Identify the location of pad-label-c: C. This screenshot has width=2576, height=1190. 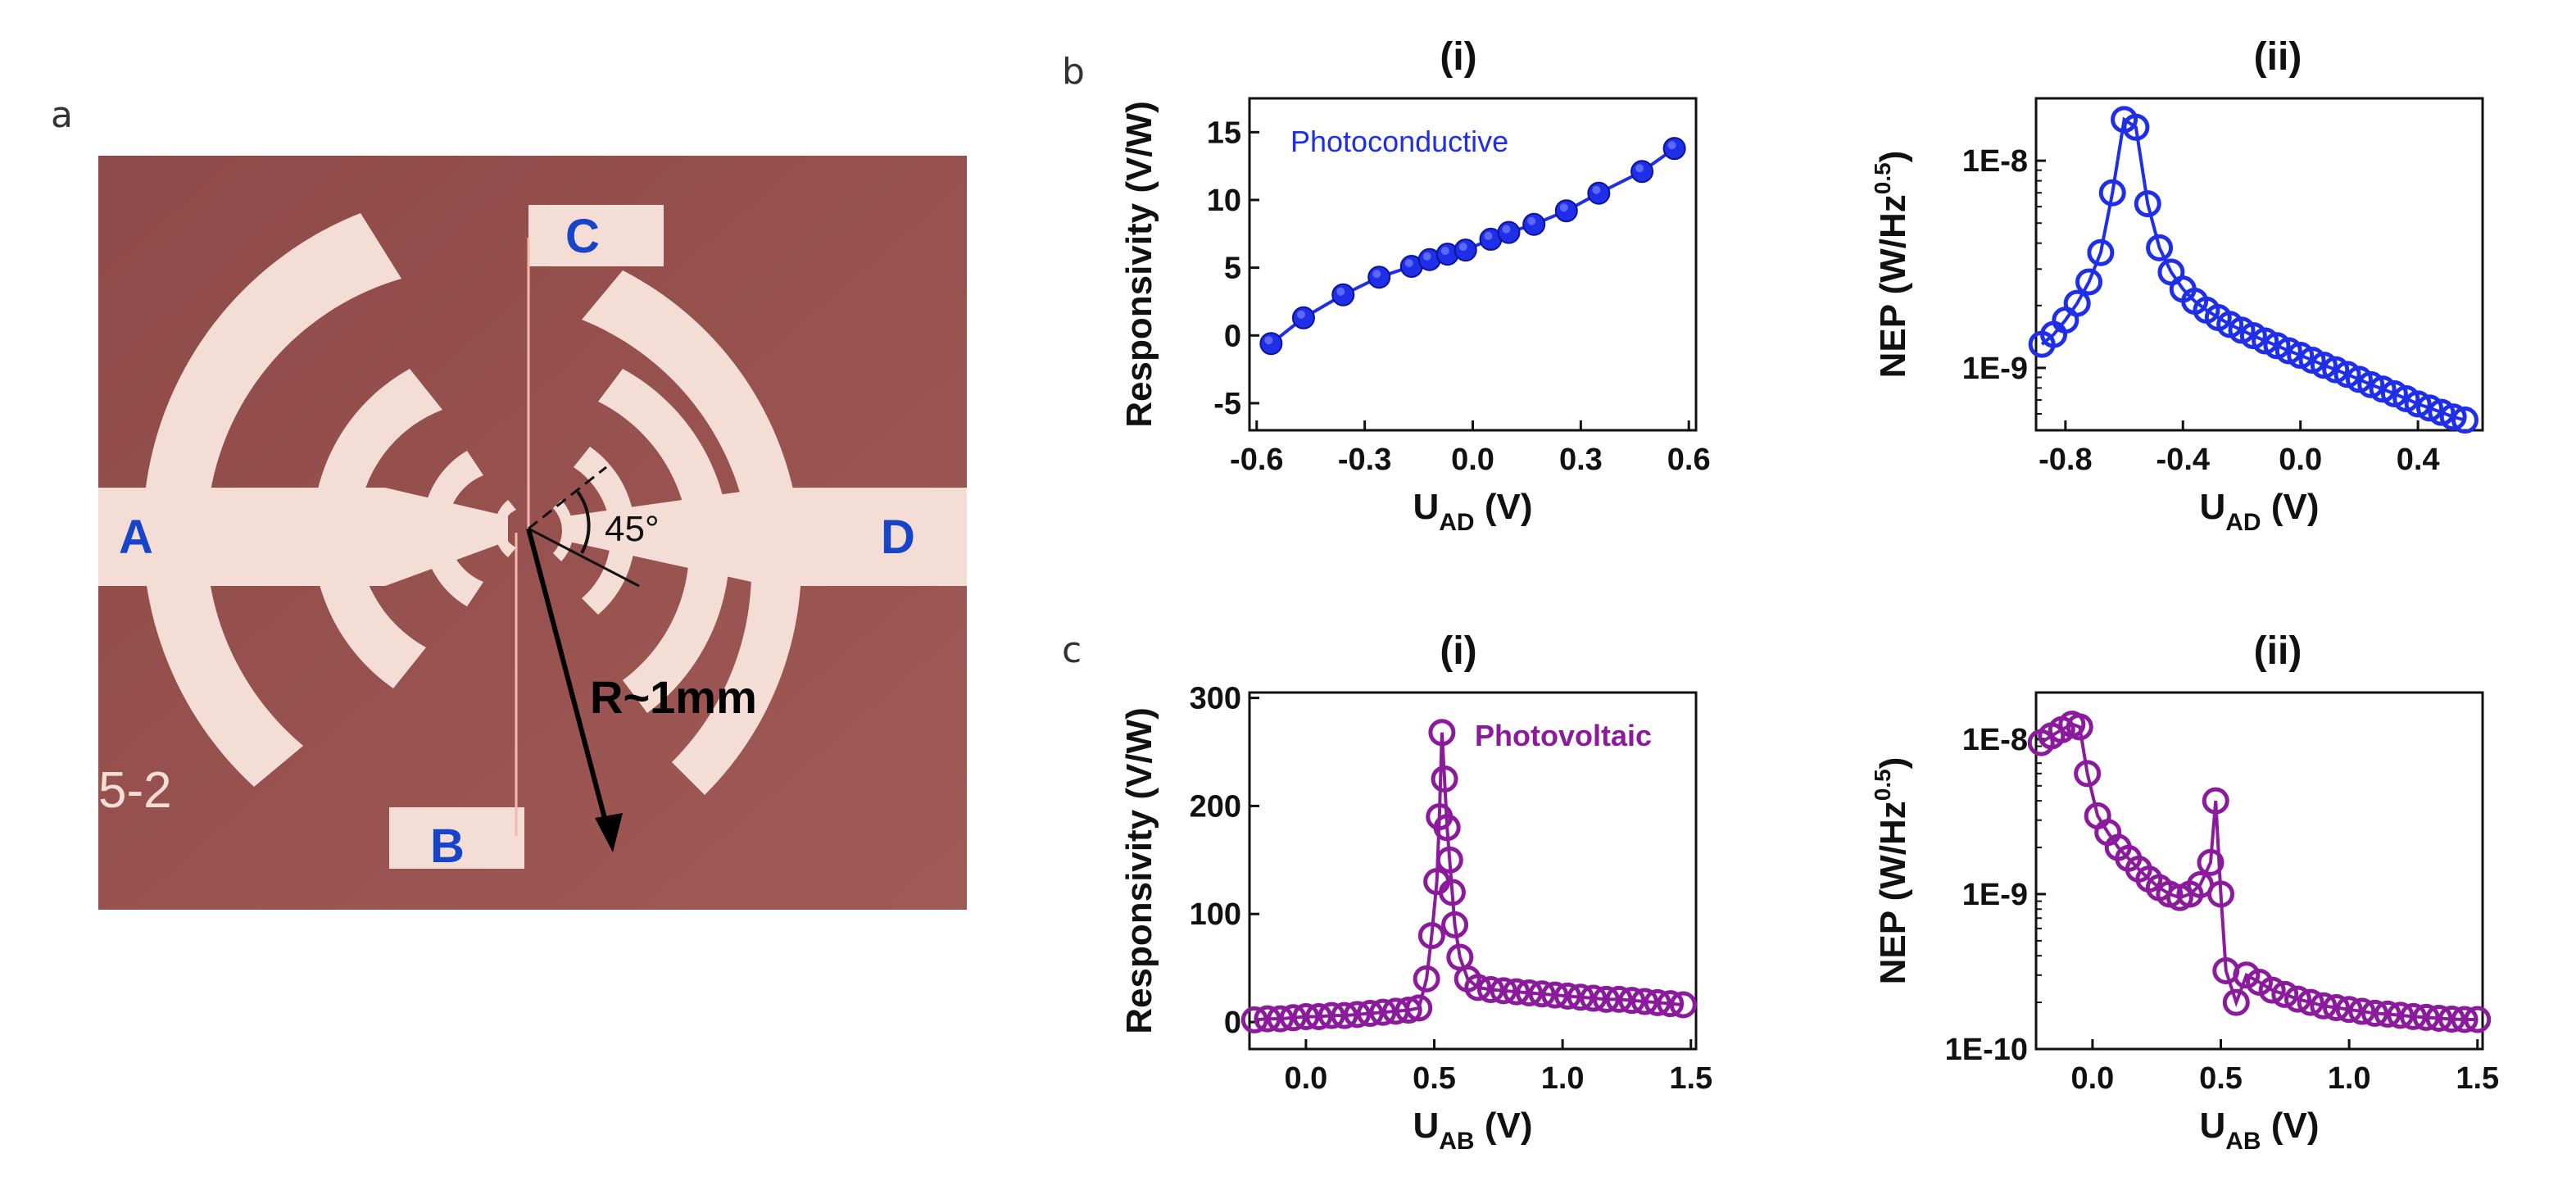
(582, 236).